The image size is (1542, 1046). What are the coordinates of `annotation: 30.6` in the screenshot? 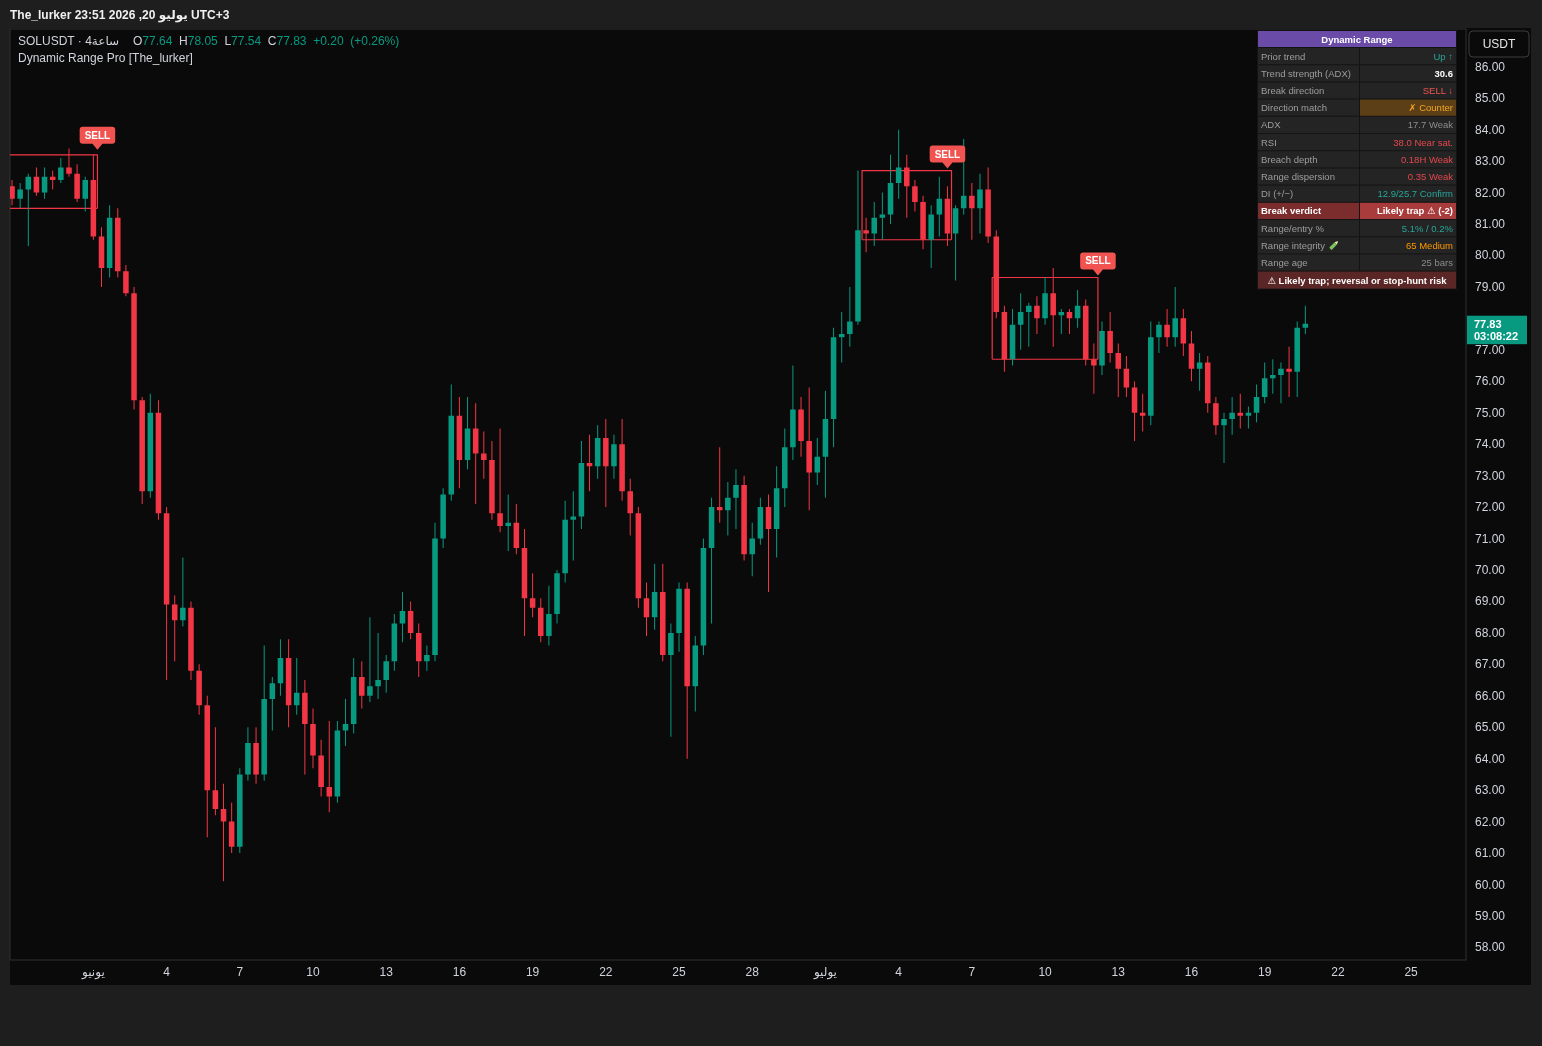 It's located at (1443, 73).